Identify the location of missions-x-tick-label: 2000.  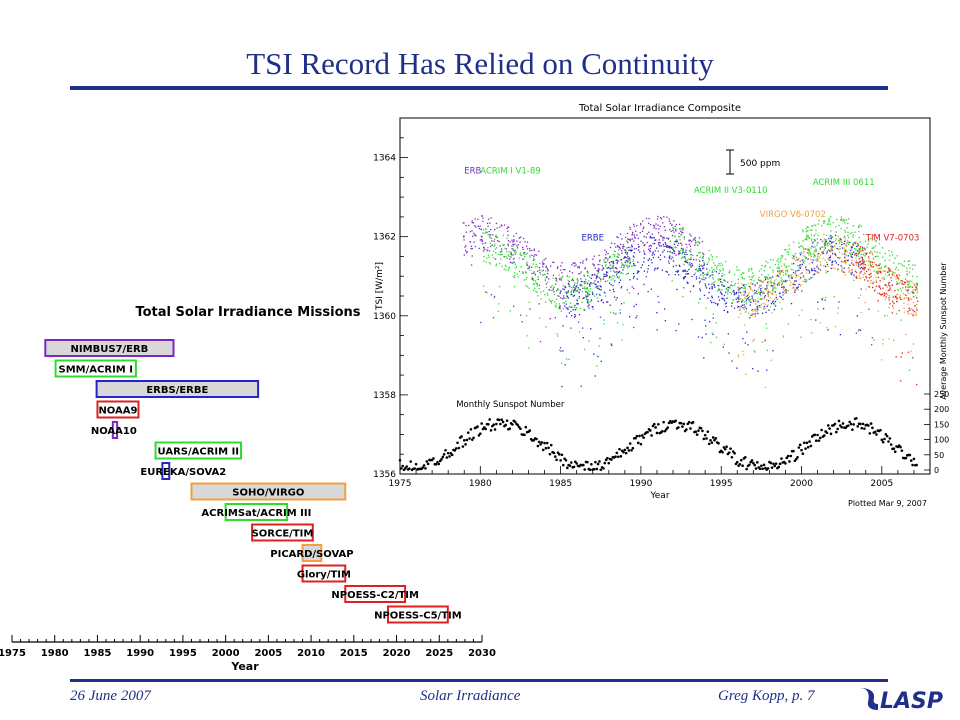
(226, 653).